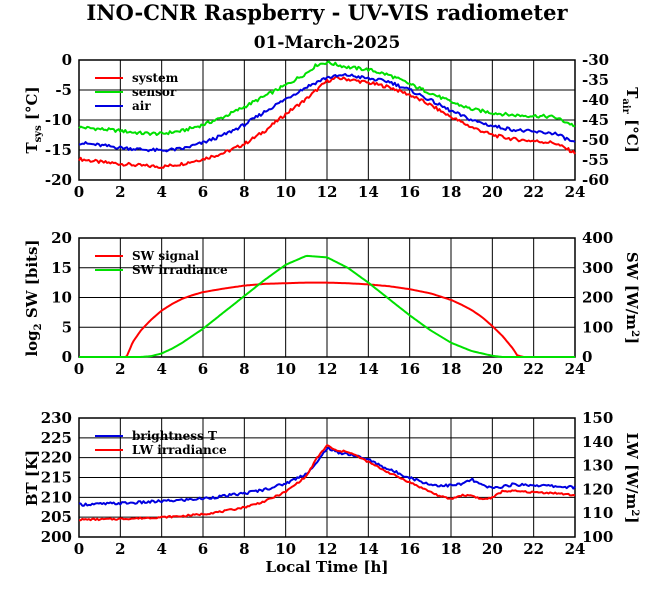 This screenshot has height=595, width=660. Describe the element at coordinates (595, 80) in the screenshot. I see `y-tick-label-right: -35` at that location.